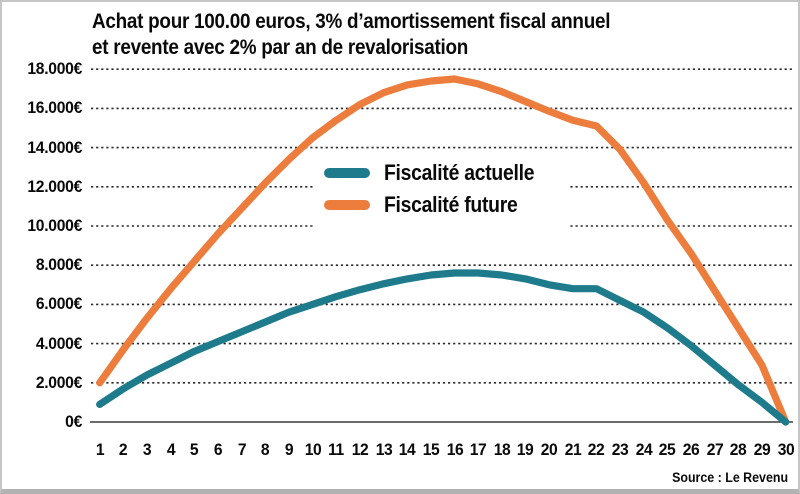  Describe the element at coordinates (454, 449) in the screenshot. I see `x-tick-label-16: 16` at that location.